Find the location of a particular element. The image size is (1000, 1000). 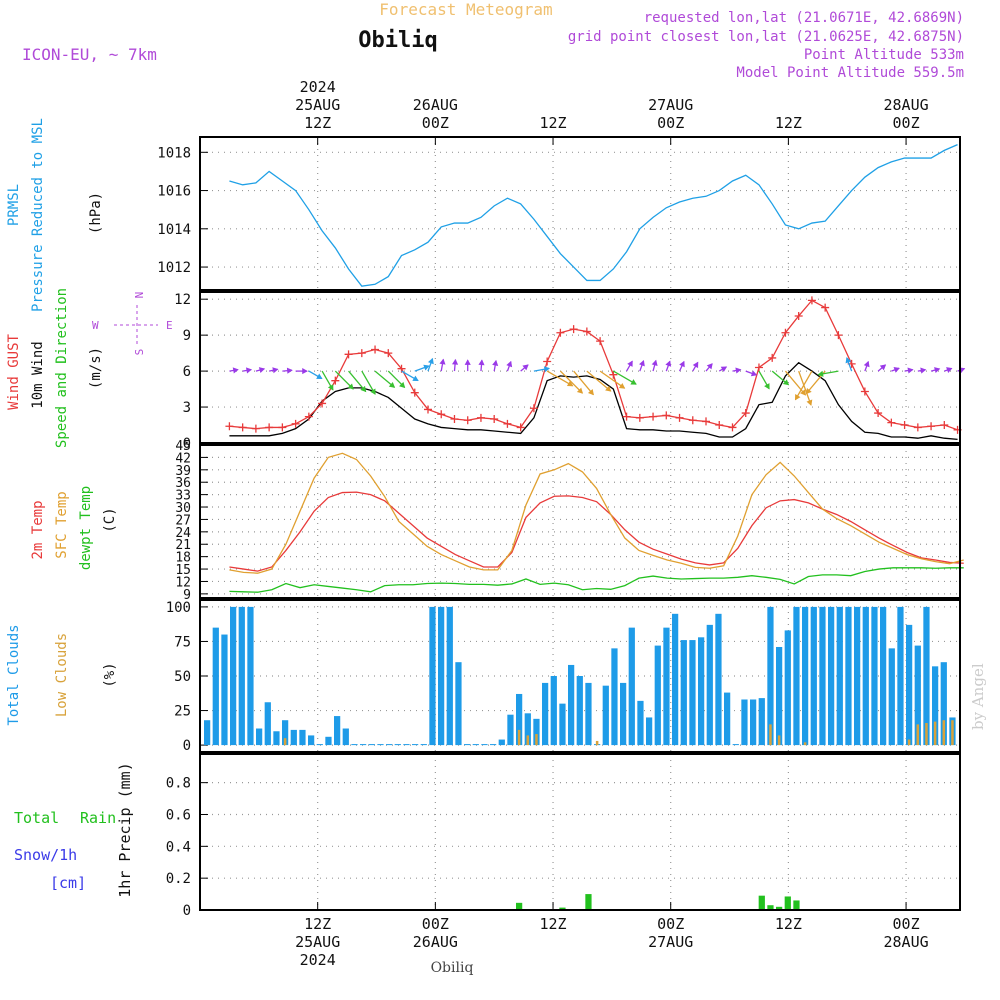

wind-ytick-label: 9 is located at coordinates (187, 336).